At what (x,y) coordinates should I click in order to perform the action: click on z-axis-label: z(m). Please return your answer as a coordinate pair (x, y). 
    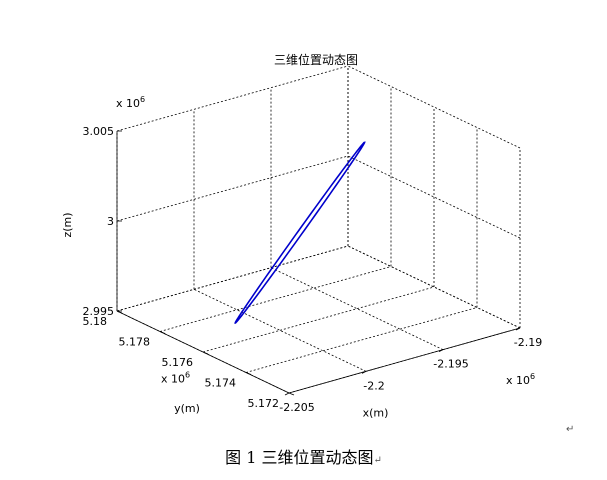
    Looking at the image, I should click on (67, 224).